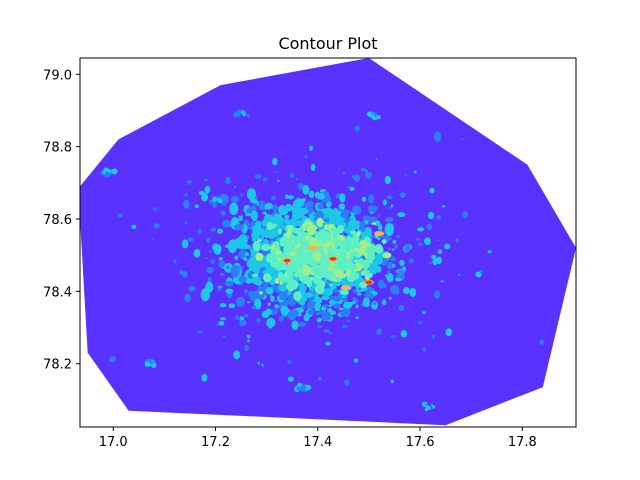 This screenshot has height=480, width=640. What do you see at coordinates (113, 442) in the screenshot?
I see `x-tick-label: 17.0` at bounding box center [113, 442].